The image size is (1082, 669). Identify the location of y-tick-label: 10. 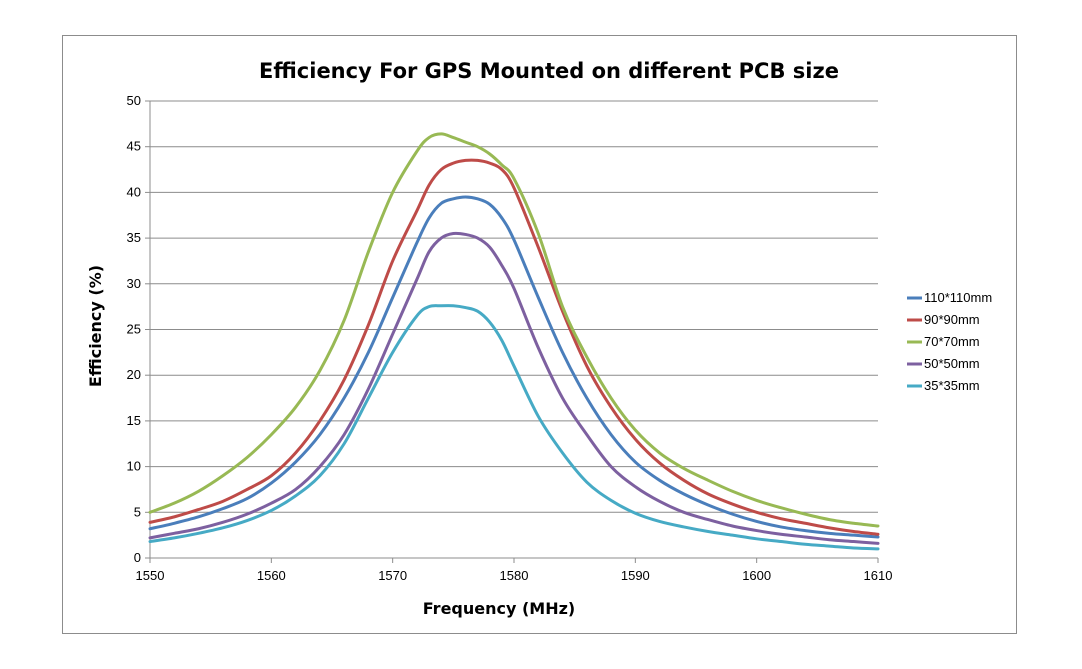
(134, 466).